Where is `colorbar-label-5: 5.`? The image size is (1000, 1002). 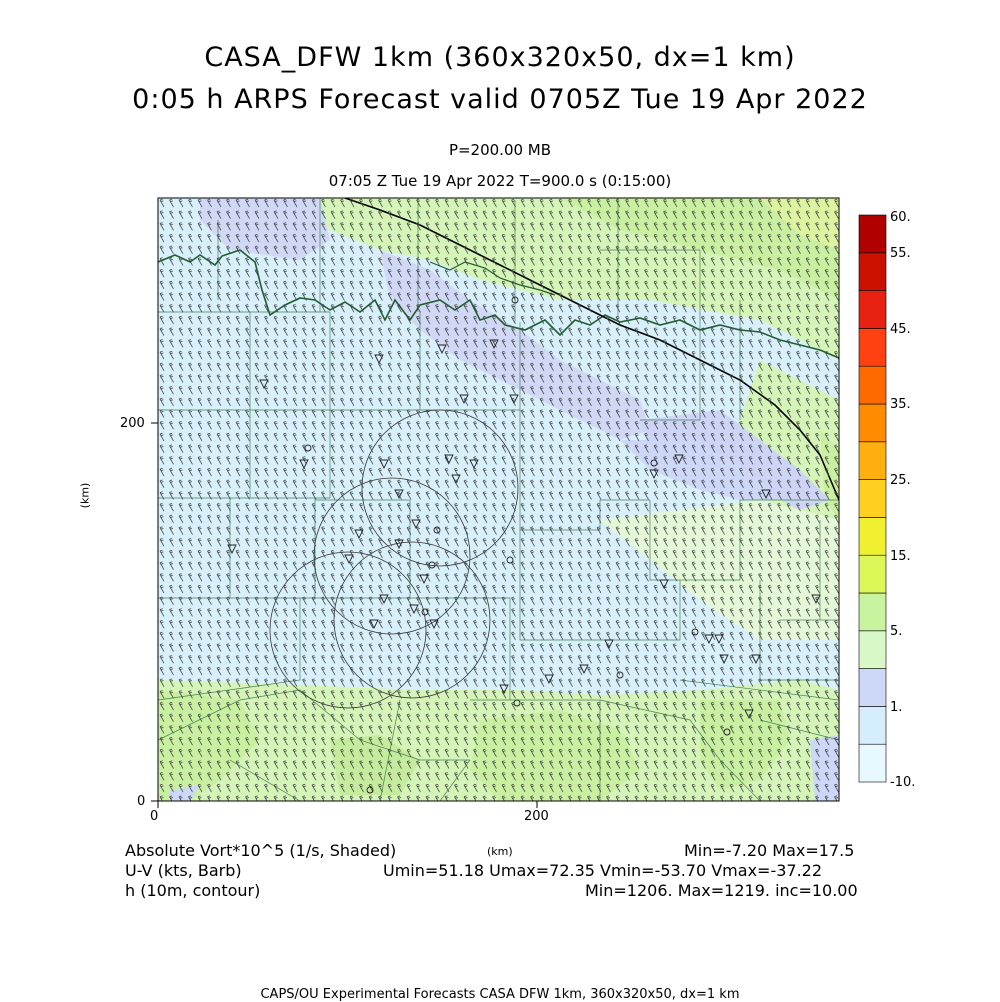 colorbar-label-5: 5. is located at coordinates (896, 631).